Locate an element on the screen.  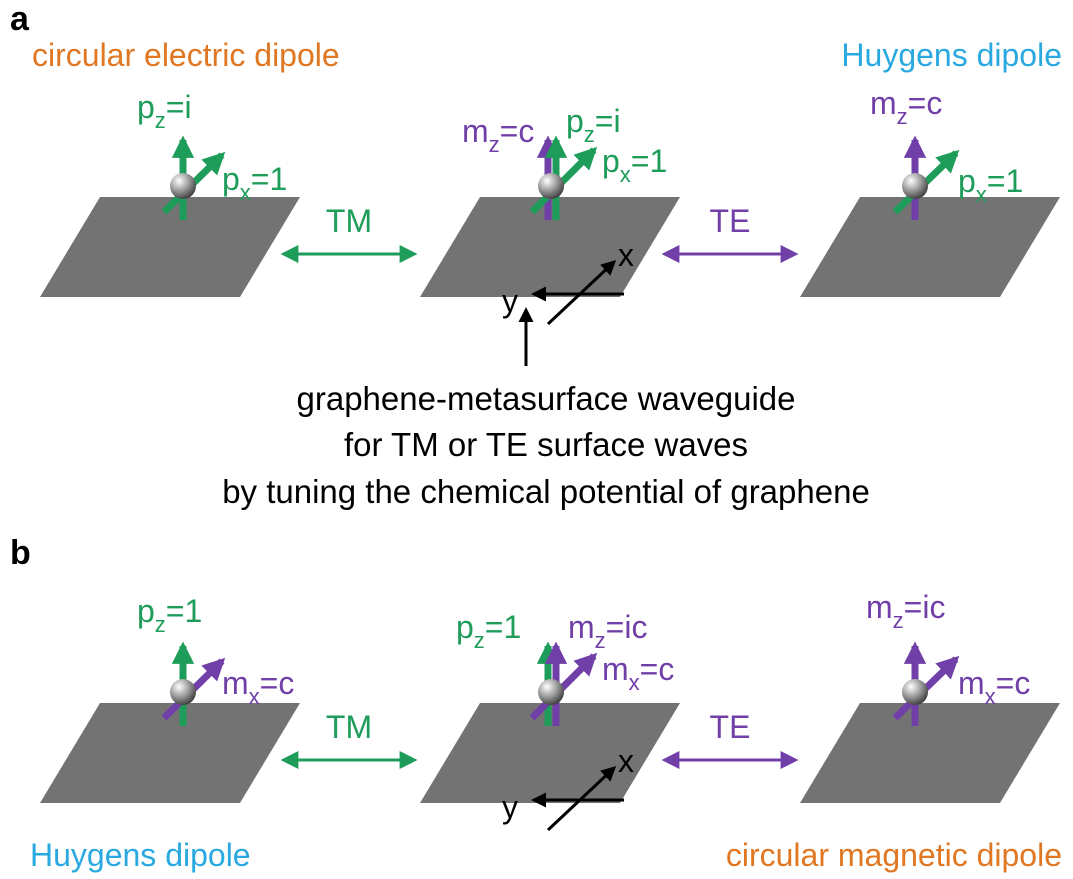
graphene-sheet-b3 is located at coordinates (930, 753).